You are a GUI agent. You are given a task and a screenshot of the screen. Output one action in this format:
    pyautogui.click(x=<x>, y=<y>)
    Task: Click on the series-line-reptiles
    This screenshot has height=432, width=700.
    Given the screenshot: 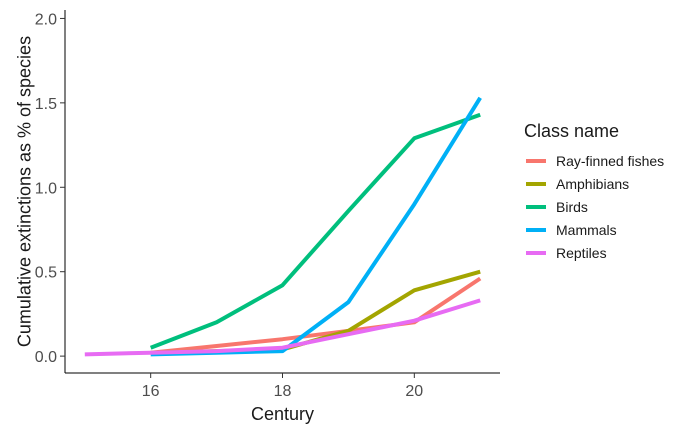 What is the action you would take?
    pyautogui.click(x=282, y=327)
    